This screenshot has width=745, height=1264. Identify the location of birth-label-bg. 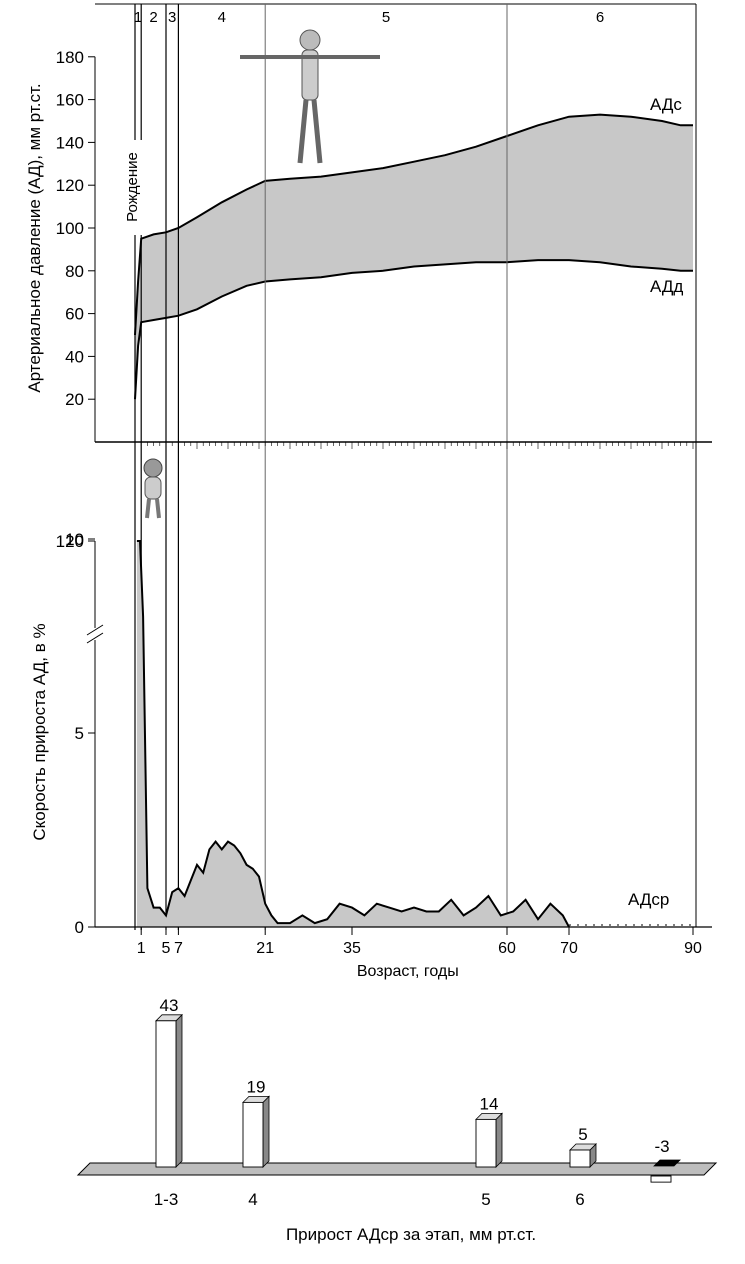
(132, 187).